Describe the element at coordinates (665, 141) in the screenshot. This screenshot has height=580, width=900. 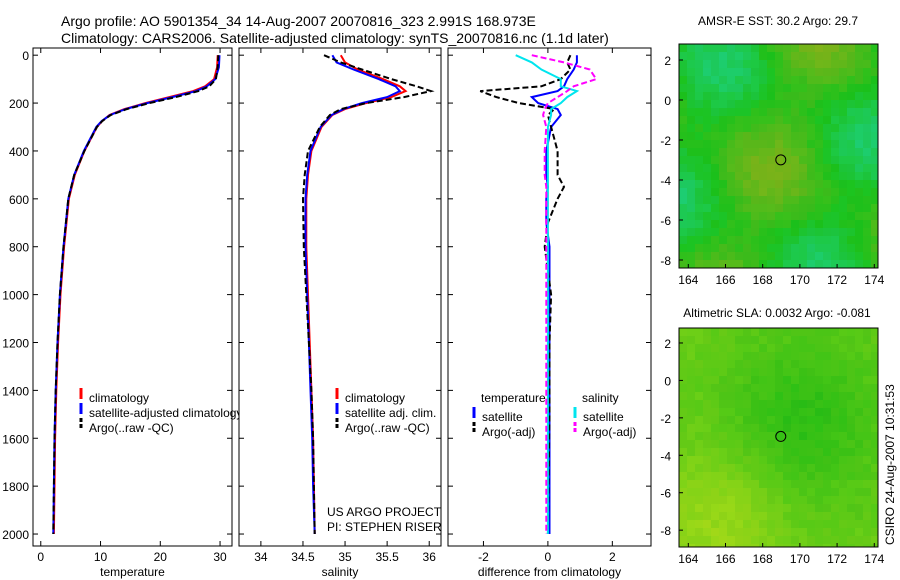
I see `lat-tick-label: -2` at that location.